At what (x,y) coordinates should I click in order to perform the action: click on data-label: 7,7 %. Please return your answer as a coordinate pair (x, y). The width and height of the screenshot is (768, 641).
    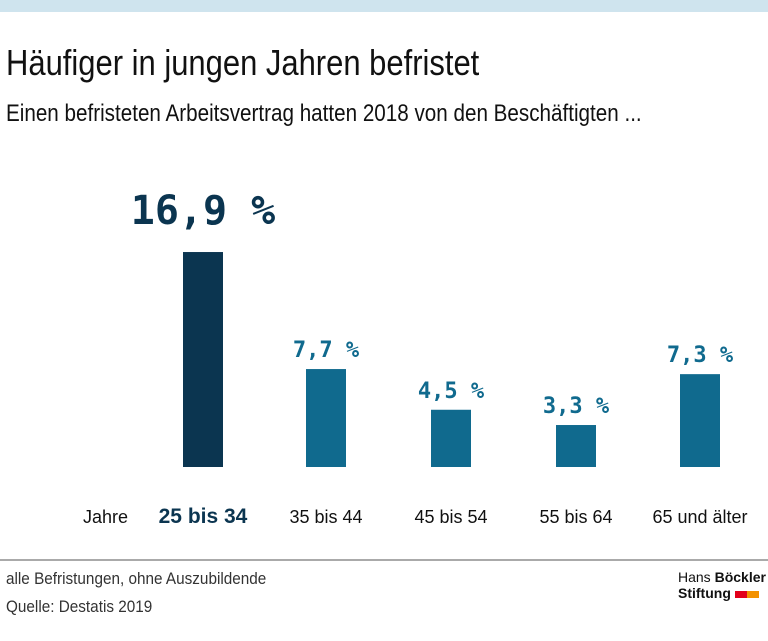
    Looking at the image, I should click on (326, 350).